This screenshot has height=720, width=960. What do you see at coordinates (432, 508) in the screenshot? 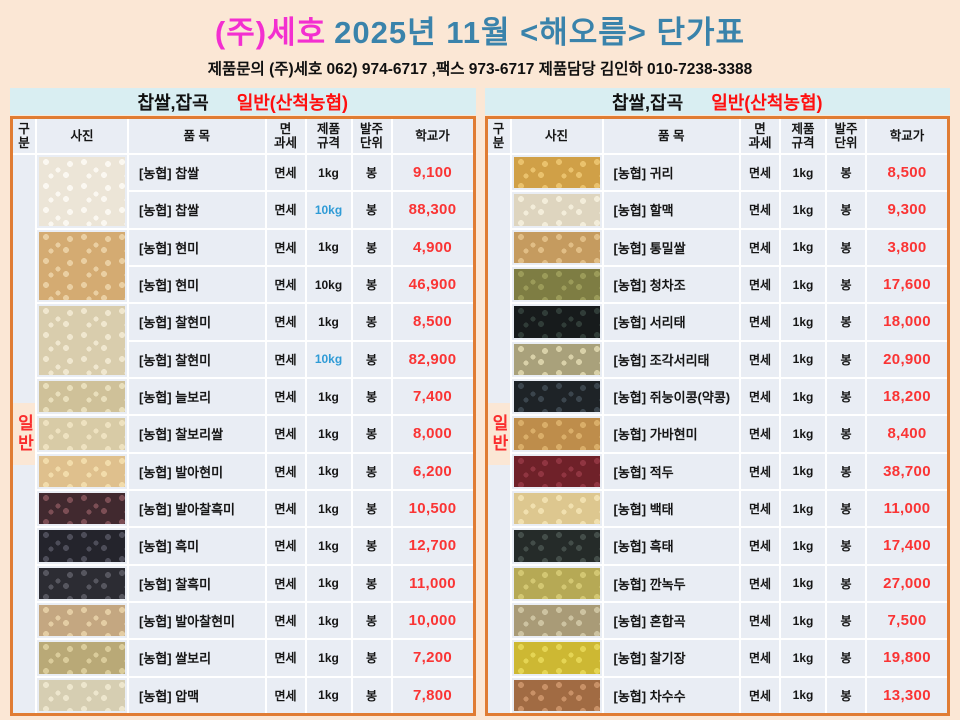
I see `price-cell: 10,500` at bounding box center [432, 508].